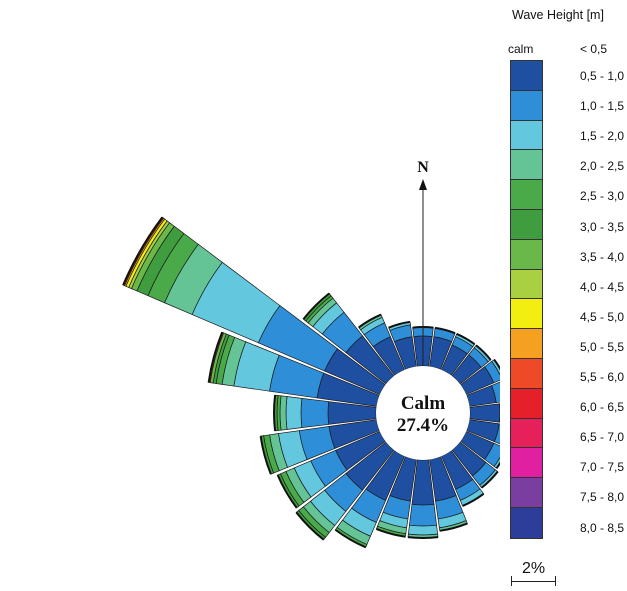 Image resolution: width=627 pixels, height=591 pixels. Describe the element at coordinates (601, 437) in the screenshot. I see `legend-range-label: 6,5 - 7,0` at that location.